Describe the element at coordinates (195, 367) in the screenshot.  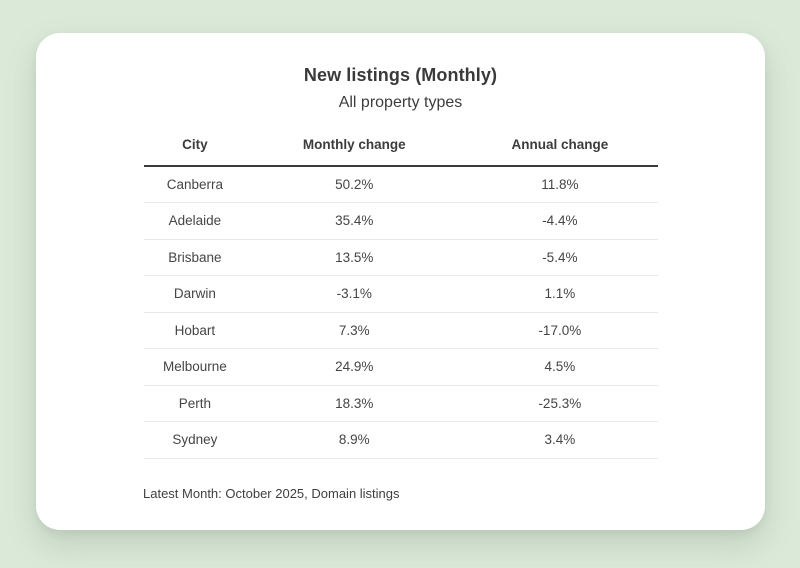
I see `cell-city: Melbourne` at that location.